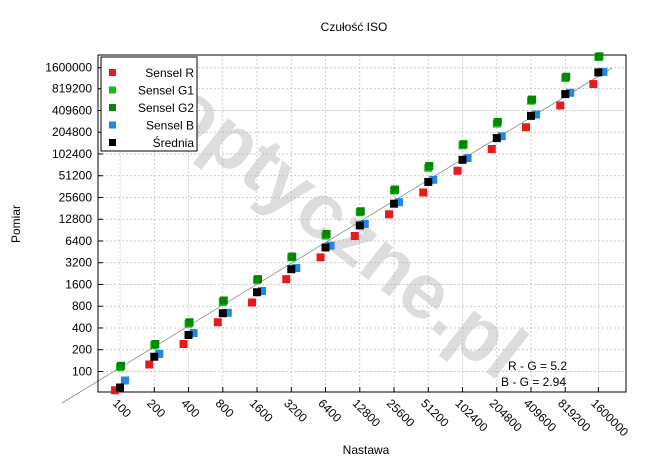 This screenshot has width=670, height=468. Describe the element at coordinates (225, 408) in the screenshot. I see `x-tick-label: 800` at that location.